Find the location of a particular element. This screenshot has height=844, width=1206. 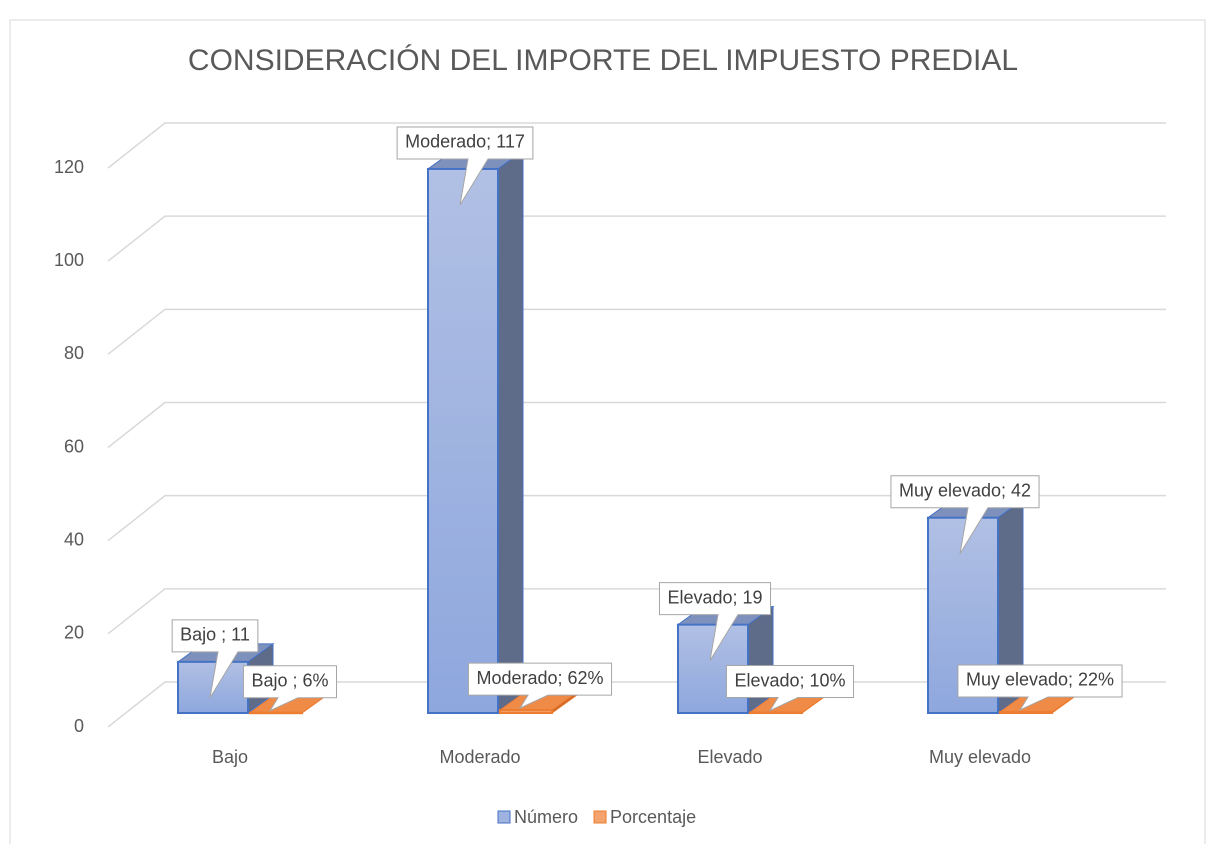

y-tick-label: 80 is located at coordinates (74, 353).